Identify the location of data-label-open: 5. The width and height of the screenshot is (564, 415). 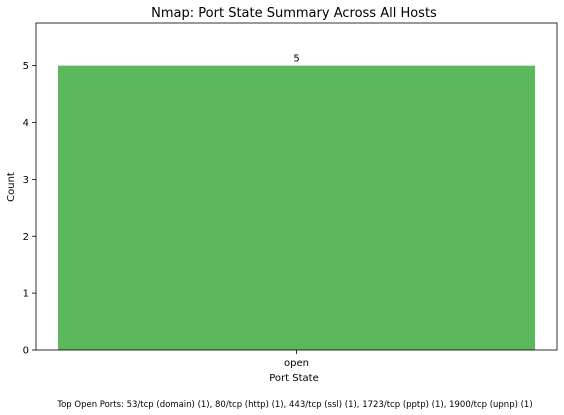
(296, 59).